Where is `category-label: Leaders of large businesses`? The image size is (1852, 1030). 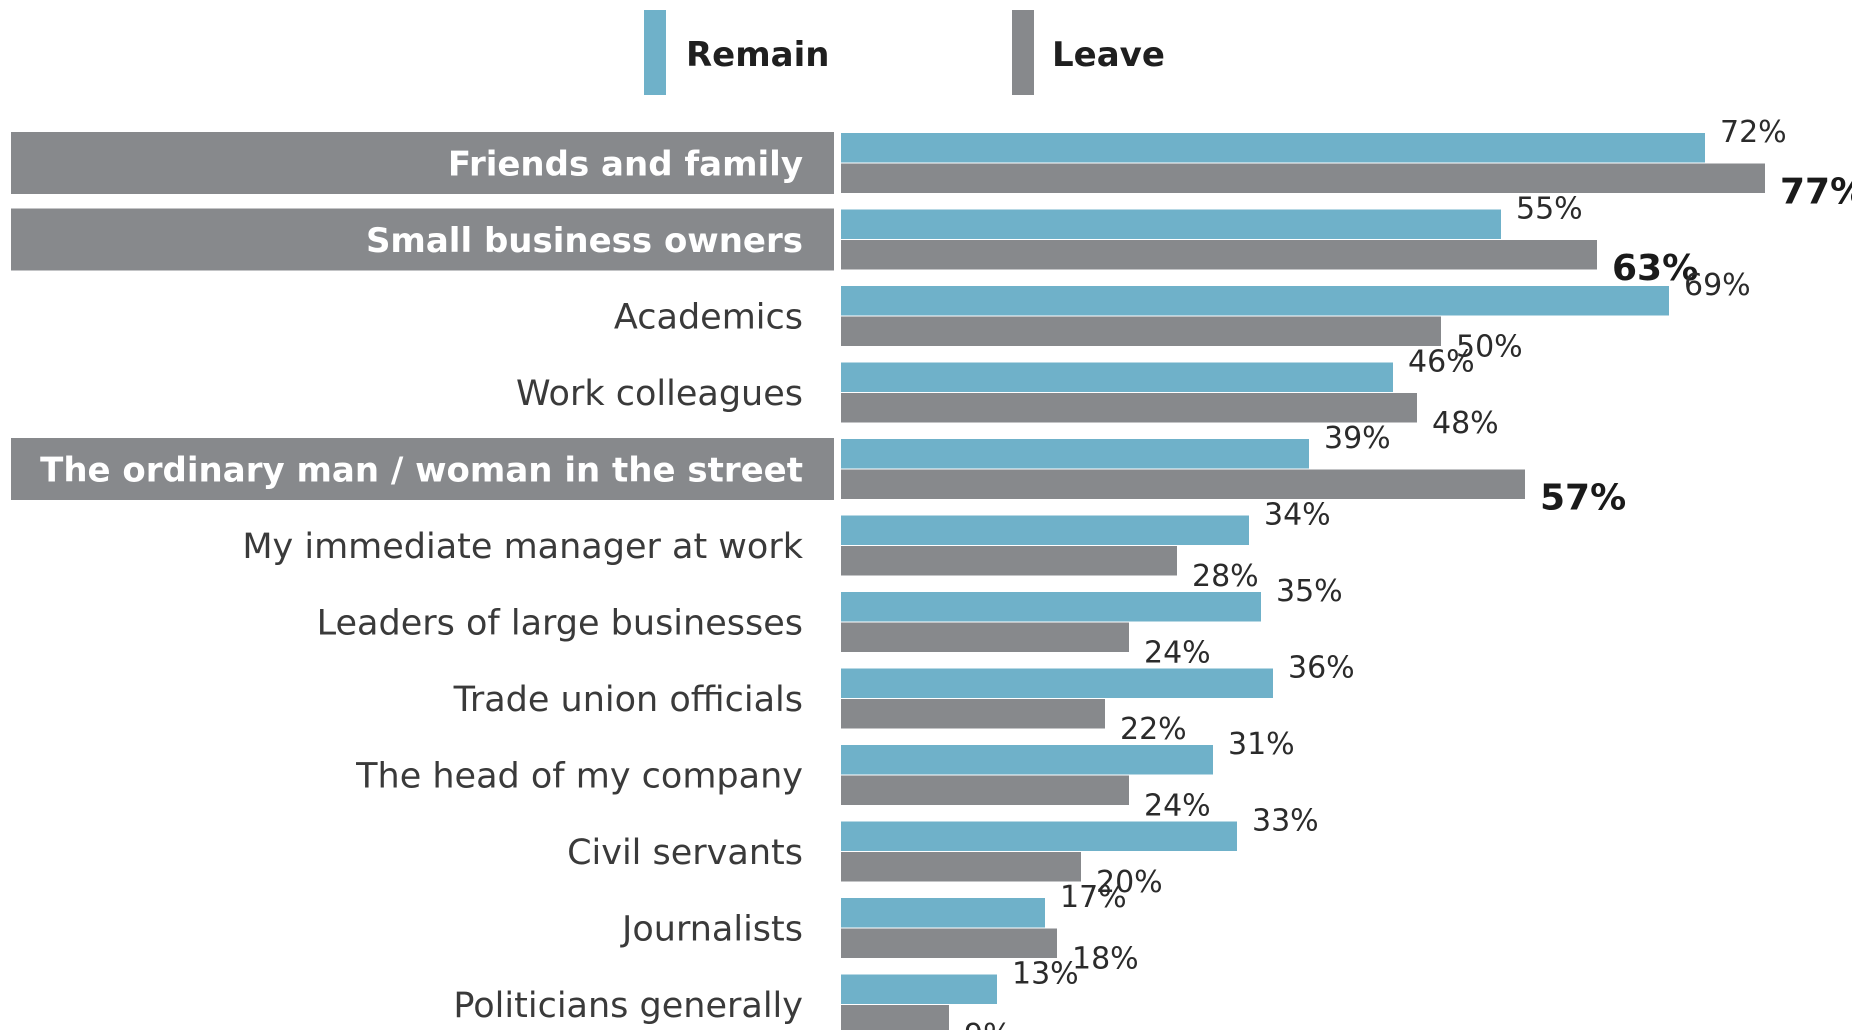 category-label: Leaders of large businesses is located at coordinates (560, 624).